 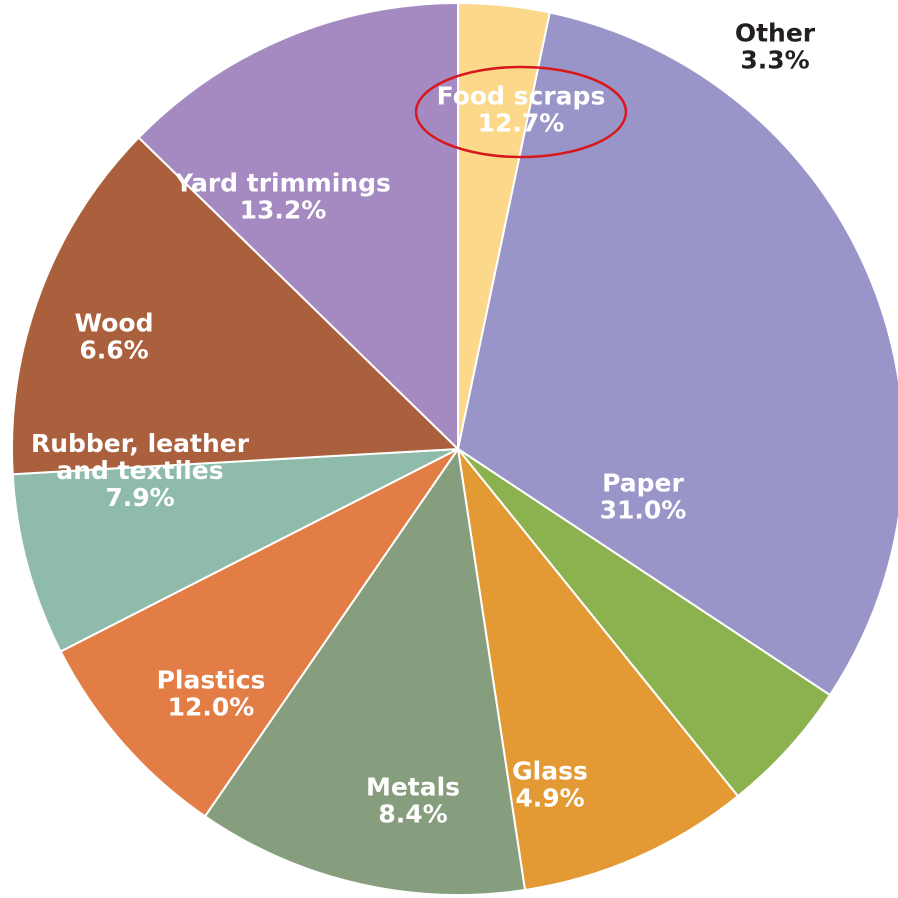 What do you see at coordinates (549, 798) in the screenshot?
I see `slice-value-glass: 4.9%` at bounding box center [549, 798].